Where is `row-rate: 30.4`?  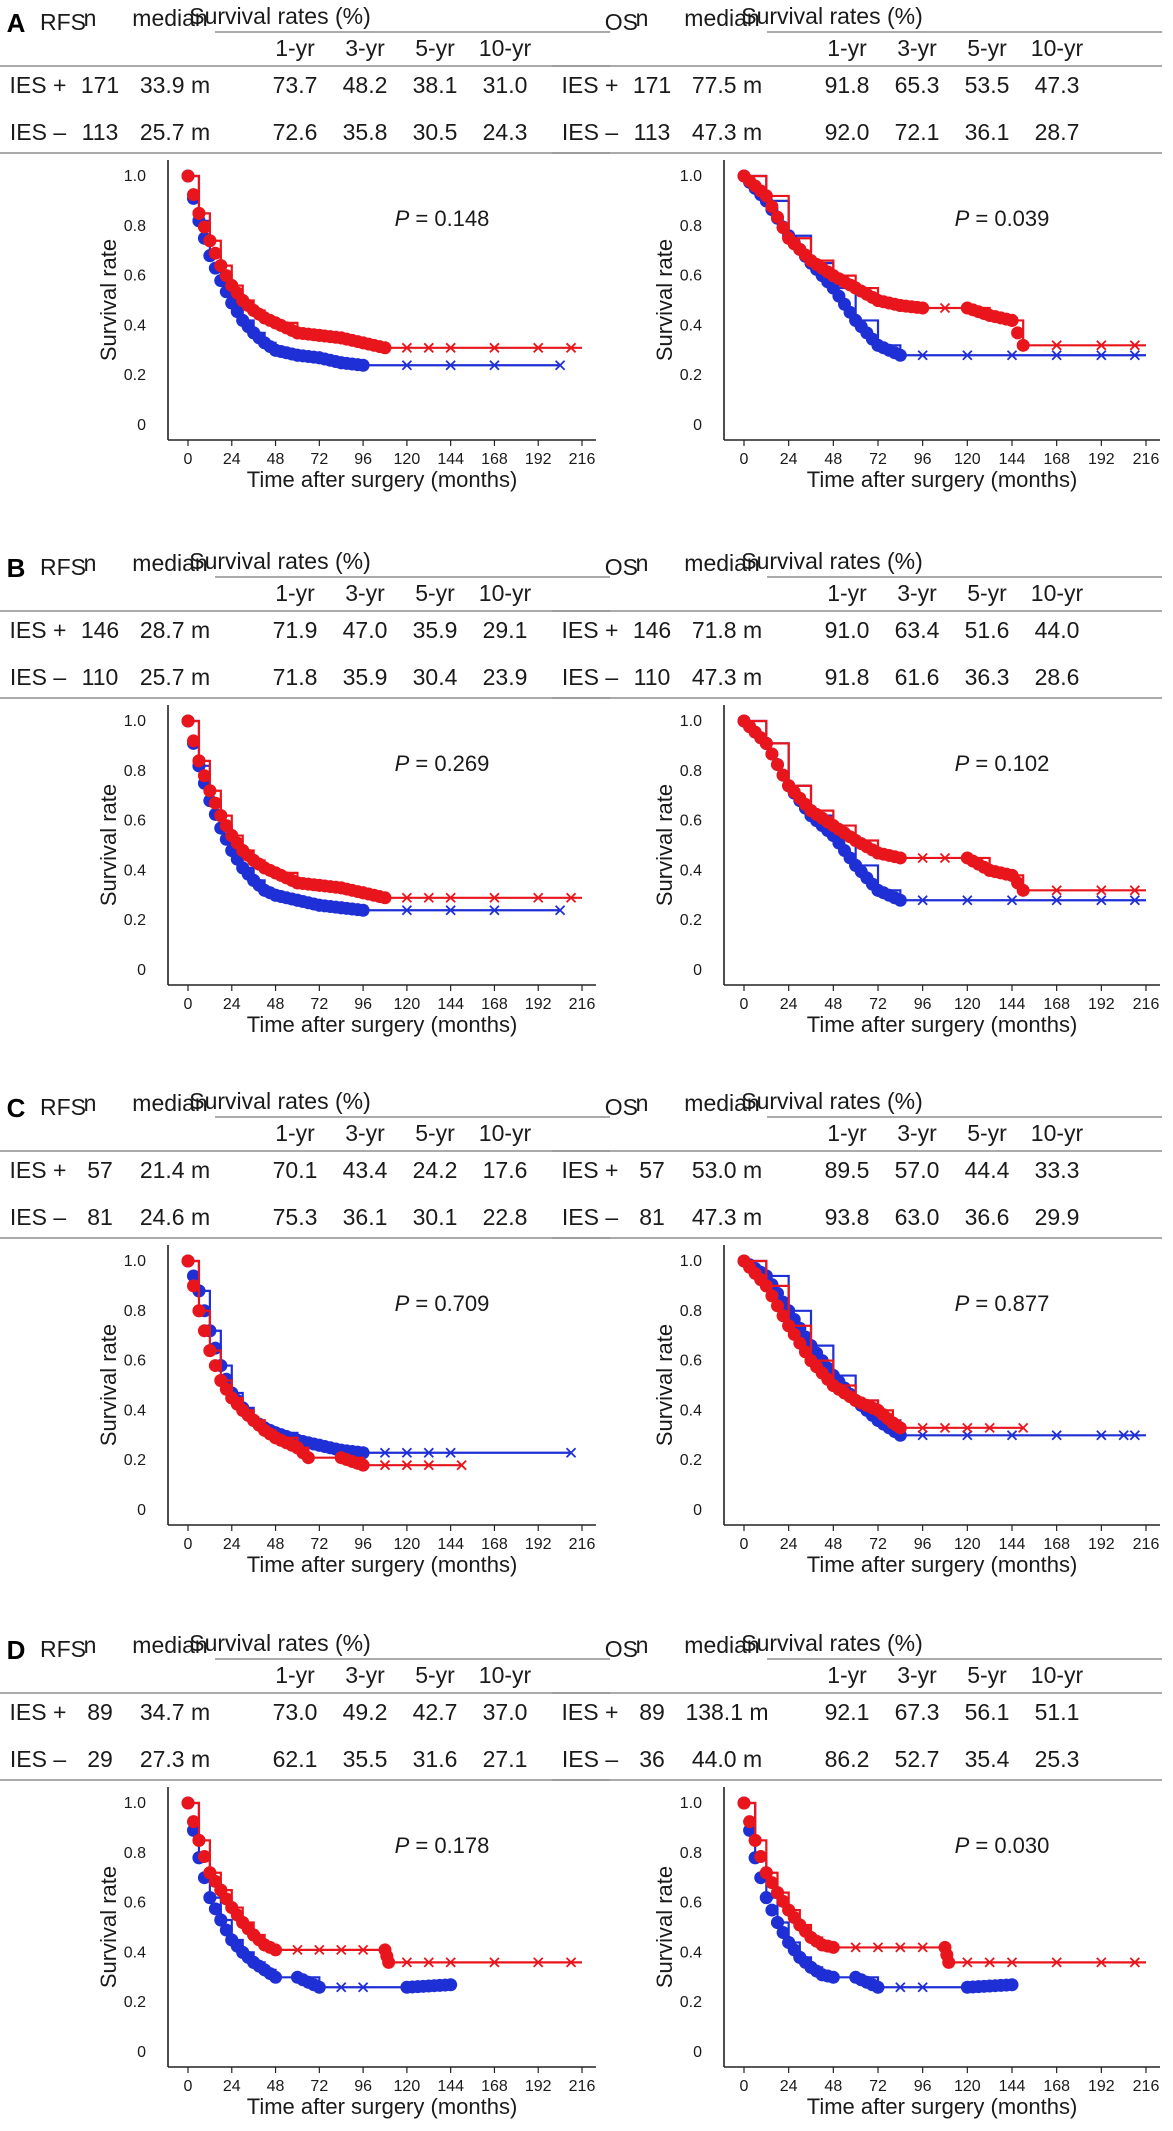 row-rate: 30.4 is located at coordinates (435, 677).